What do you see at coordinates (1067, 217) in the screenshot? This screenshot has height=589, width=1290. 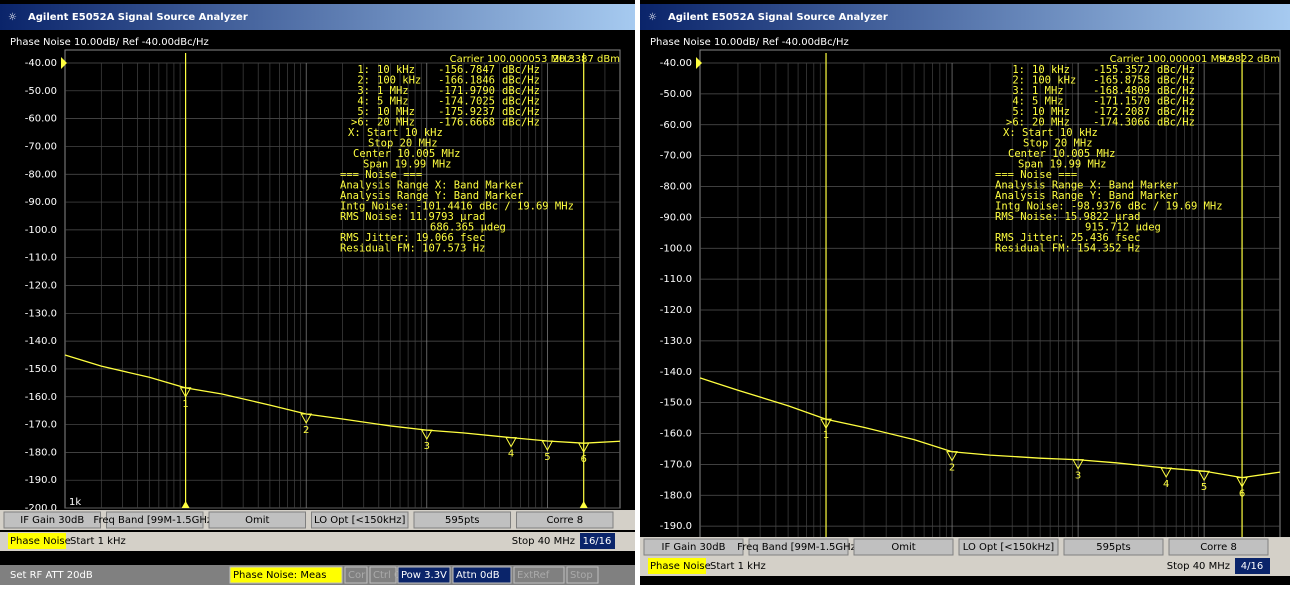 I see `readout-line: RMS Noise: 15.9822 µrad` at bounding box center [1067, 217].